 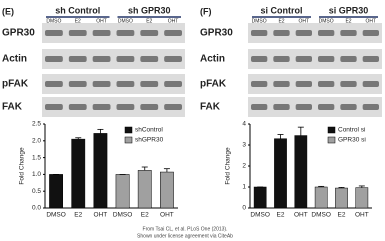 What do you see at coordinates (244, 187) in the screenshot?
I see `y-tick-label: 1` at bounding box center [244, 187].